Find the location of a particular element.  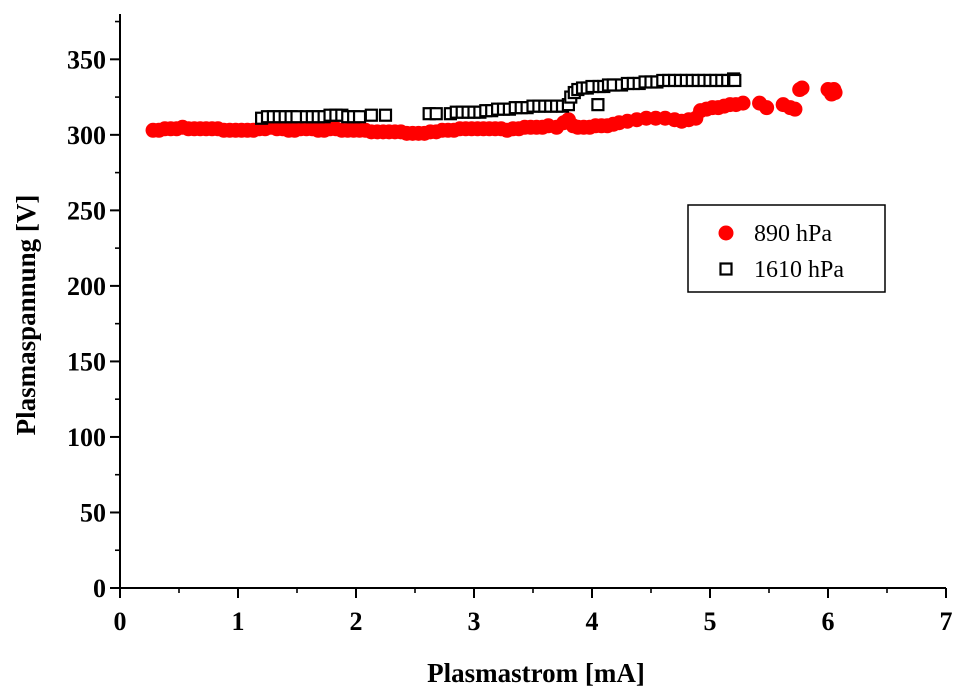

y-tick-label: 350 is located at coordinates (86, 59).